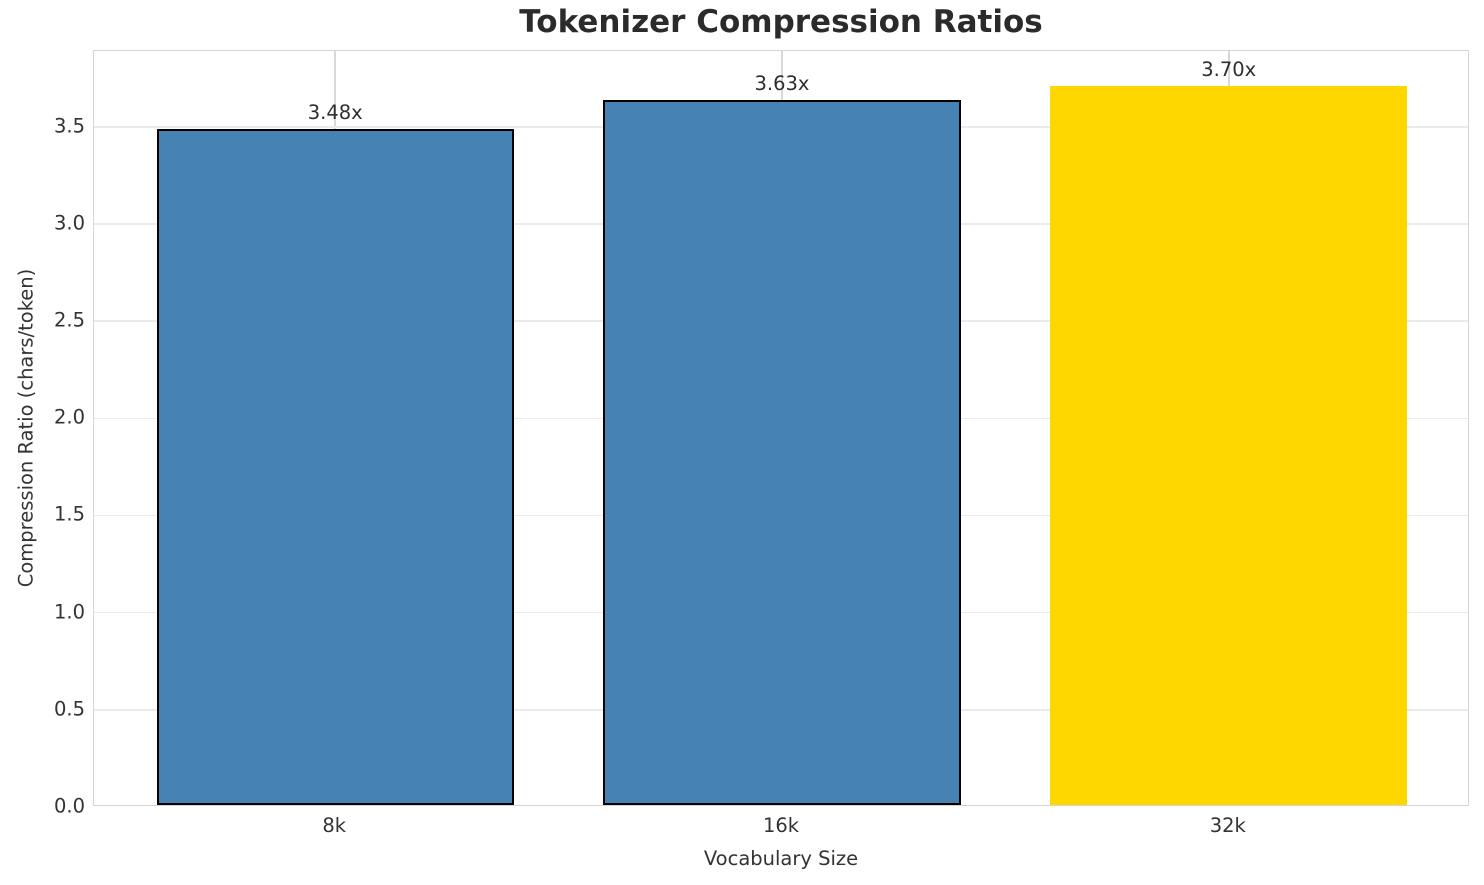 The width and height of the screenshot is (1484, 885). What do you see at coordinates (334, 825) in the screenshot?
I see `x-tick-label: 8k` at bounding box center [334, 825].